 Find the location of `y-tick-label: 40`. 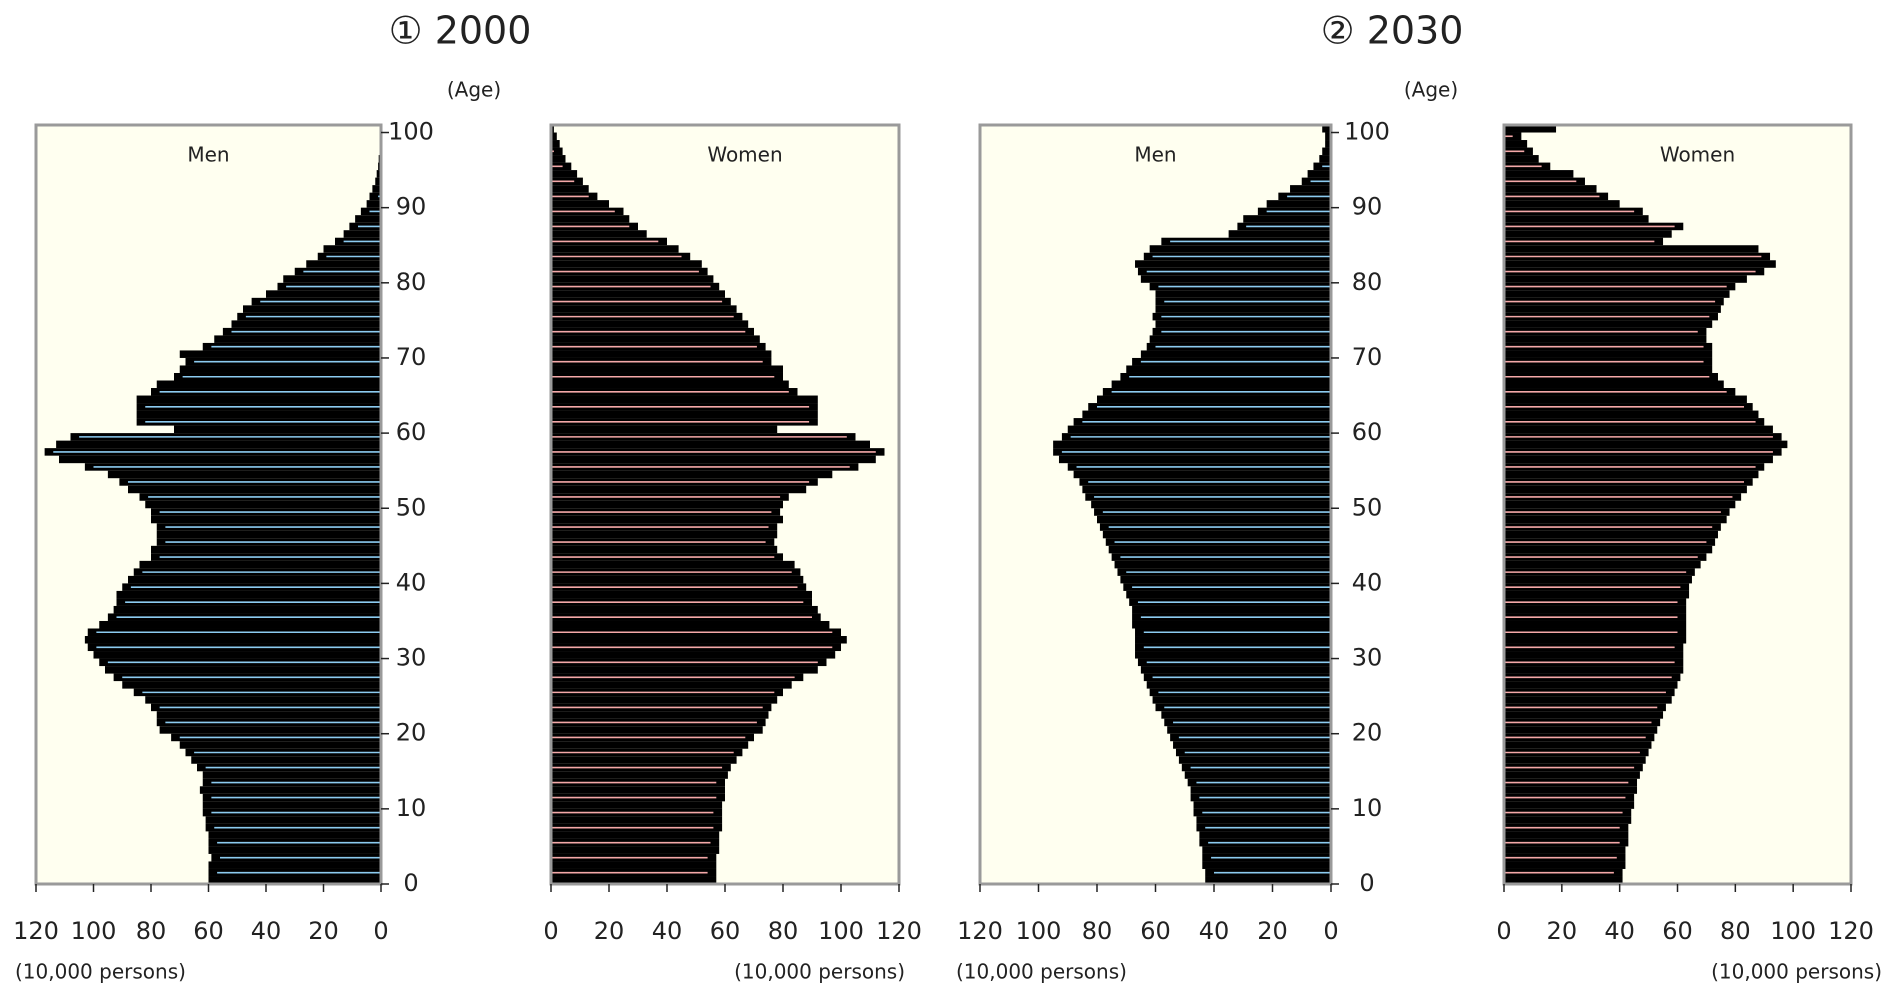

y-tick-label: 40 is located at coordinates (411, 582).